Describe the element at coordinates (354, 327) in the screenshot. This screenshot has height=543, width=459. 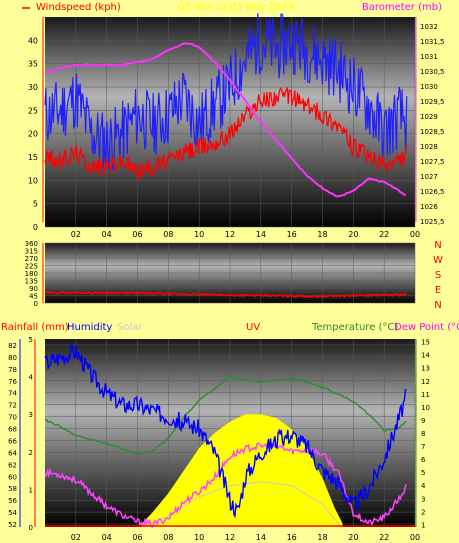
I see `temperature-axis-title: Temperature (°C)` at that location.